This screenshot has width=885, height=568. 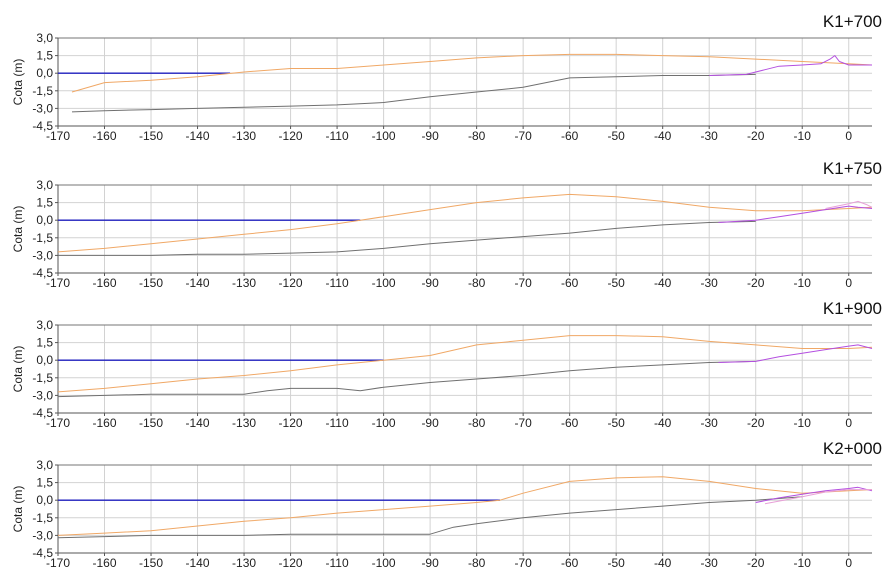 I want to click on panel-title: K2+000, so click(x=852, y=448).